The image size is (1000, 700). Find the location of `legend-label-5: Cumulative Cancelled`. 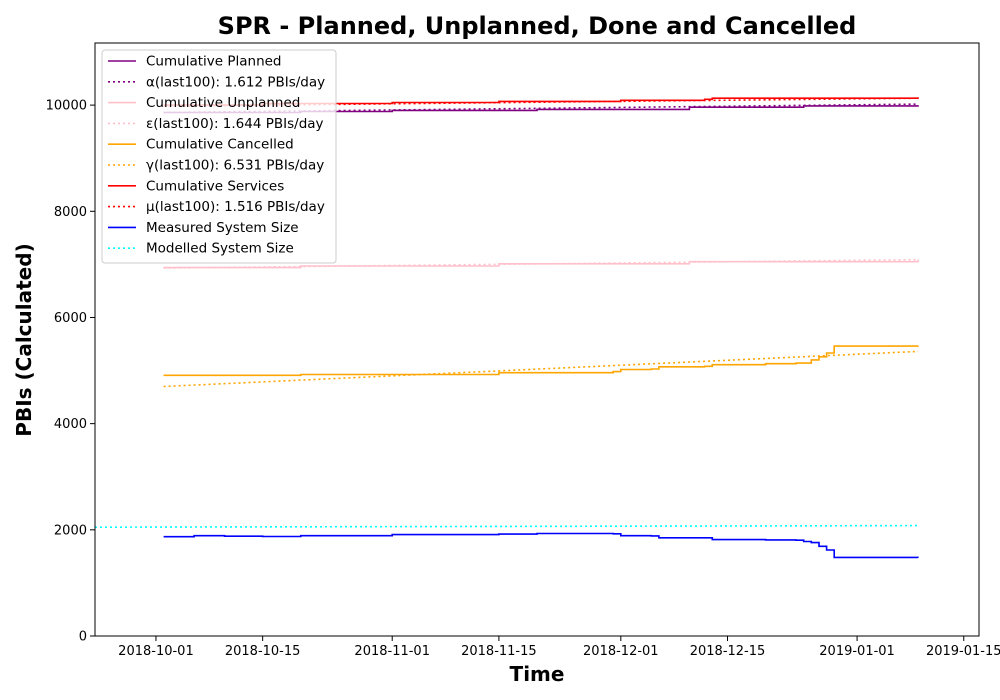

legend-label-5: Cumulative Cancelled is located at coordinates (220, 145).